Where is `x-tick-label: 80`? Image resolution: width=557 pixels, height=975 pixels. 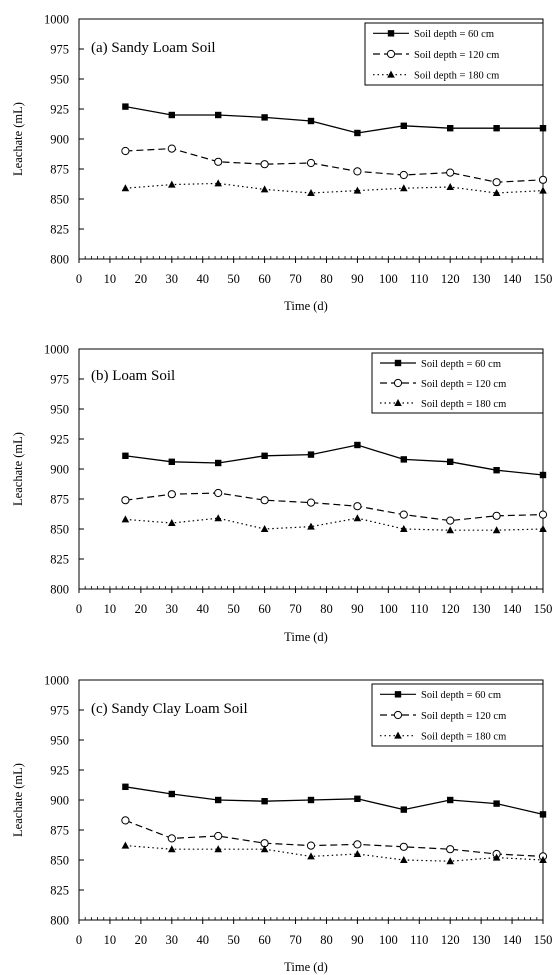
x-tick-label: 80 is located at coordinates (326, 609).